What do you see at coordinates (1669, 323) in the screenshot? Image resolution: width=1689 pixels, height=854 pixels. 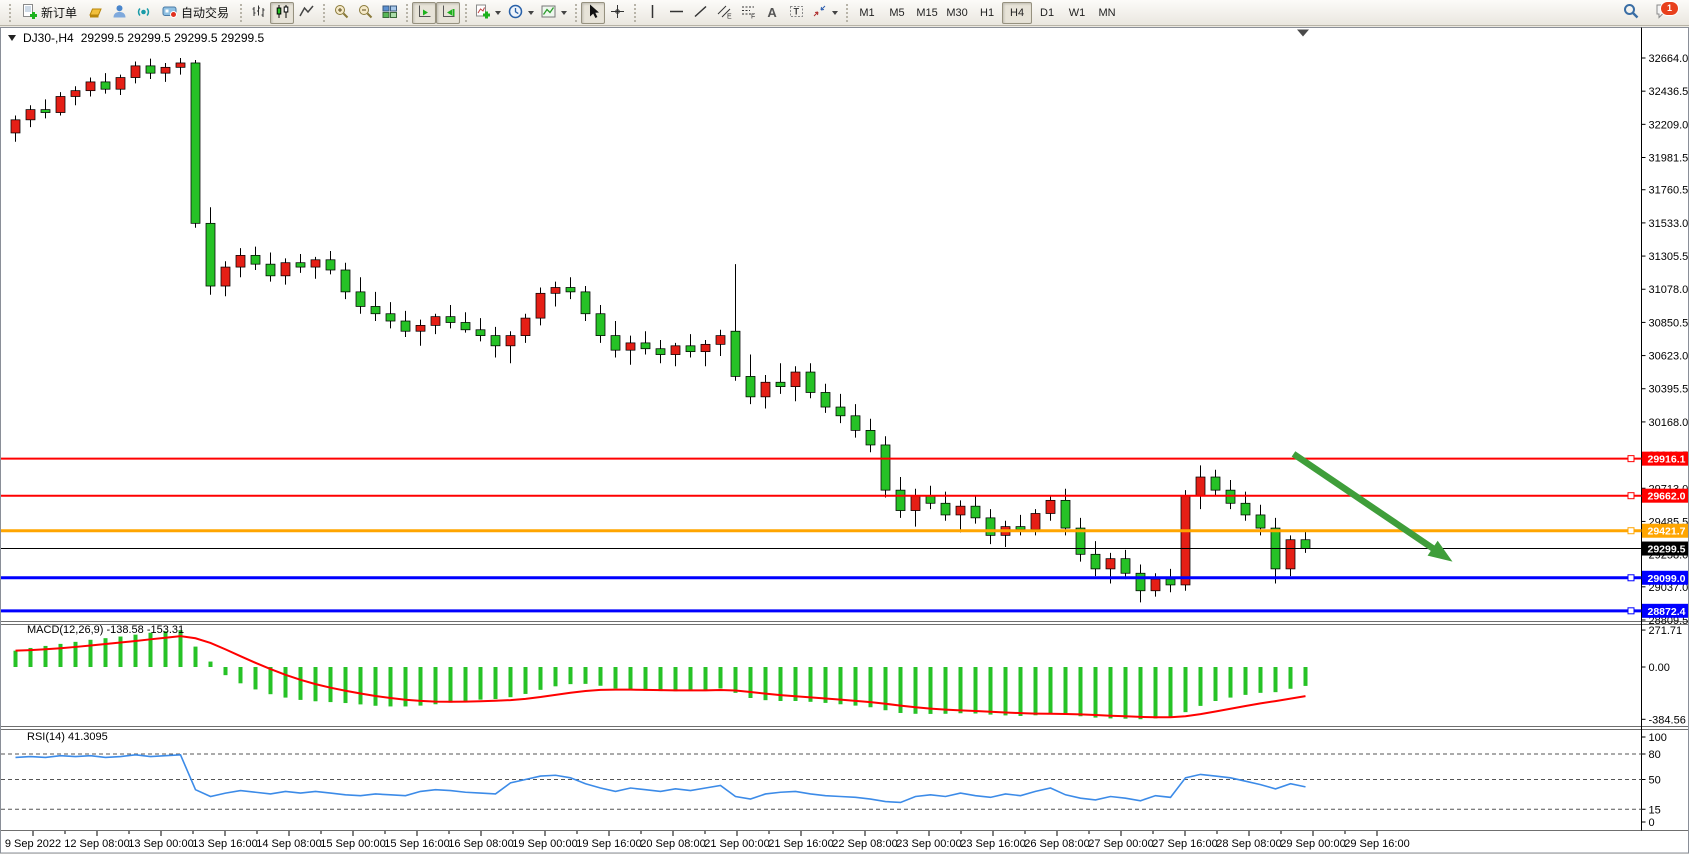 I see `svg-text: 30850.5` at bounding box center [1669, 323].